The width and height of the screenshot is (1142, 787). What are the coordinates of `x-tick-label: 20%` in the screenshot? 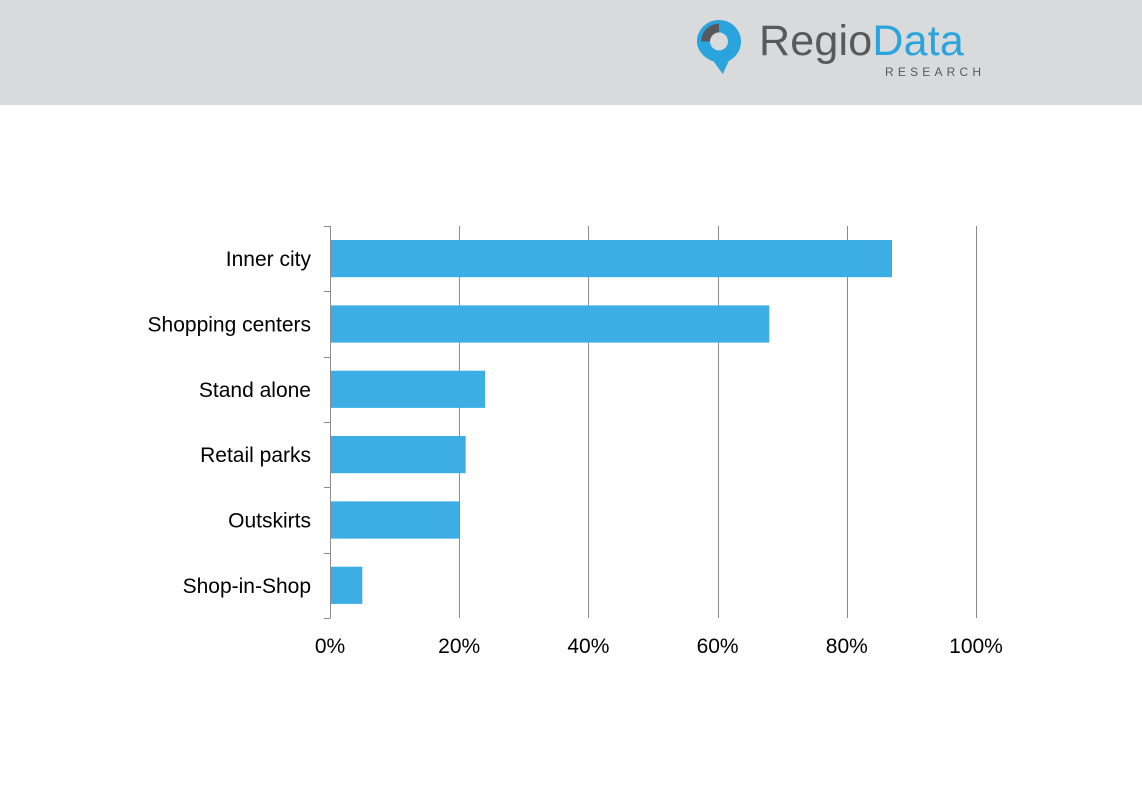 It's located at (459, 646).